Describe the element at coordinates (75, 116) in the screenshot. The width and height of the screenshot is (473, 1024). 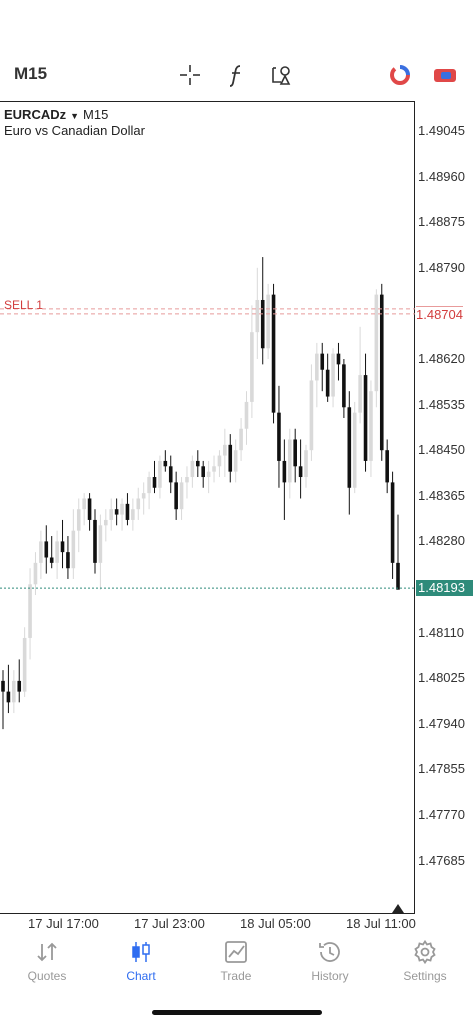
I see `symbol-dropdown-icon: ▼` at that location.